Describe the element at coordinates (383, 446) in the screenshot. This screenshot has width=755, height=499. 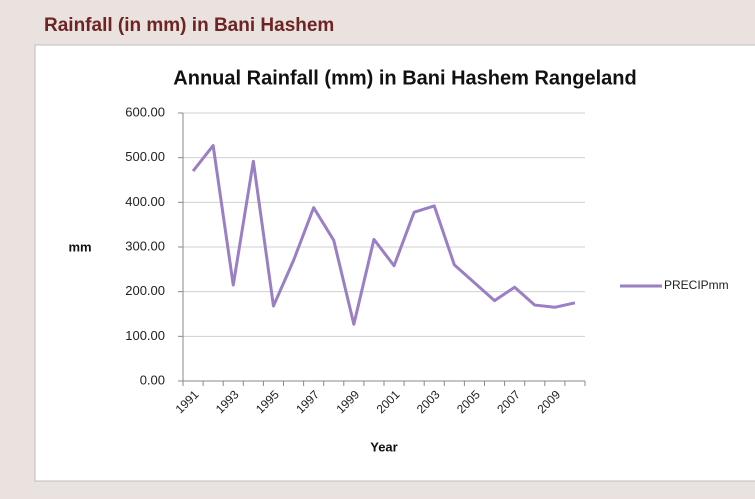
I see `x-axis-label: Year` at that location.